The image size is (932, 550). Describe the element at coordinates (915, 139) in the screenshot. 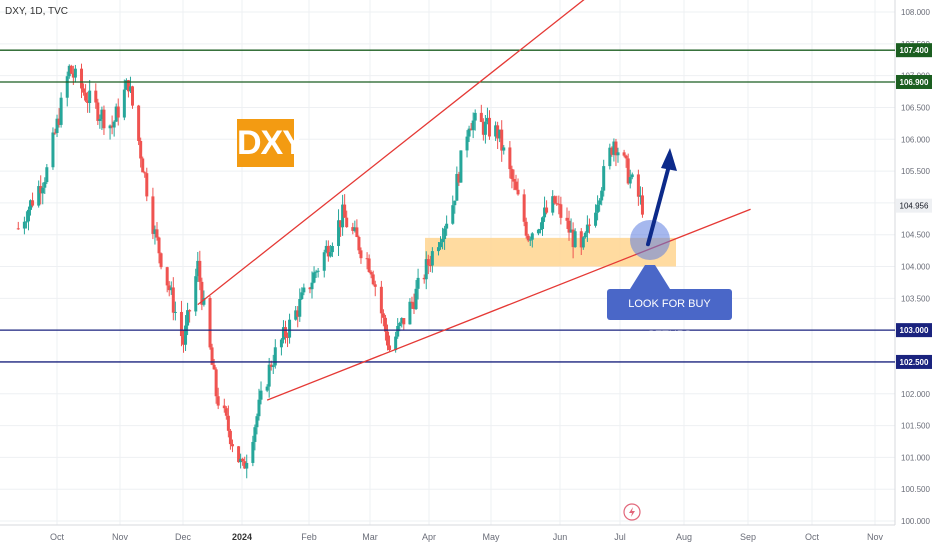

I see `price-tick-label: 106.000` at that location.